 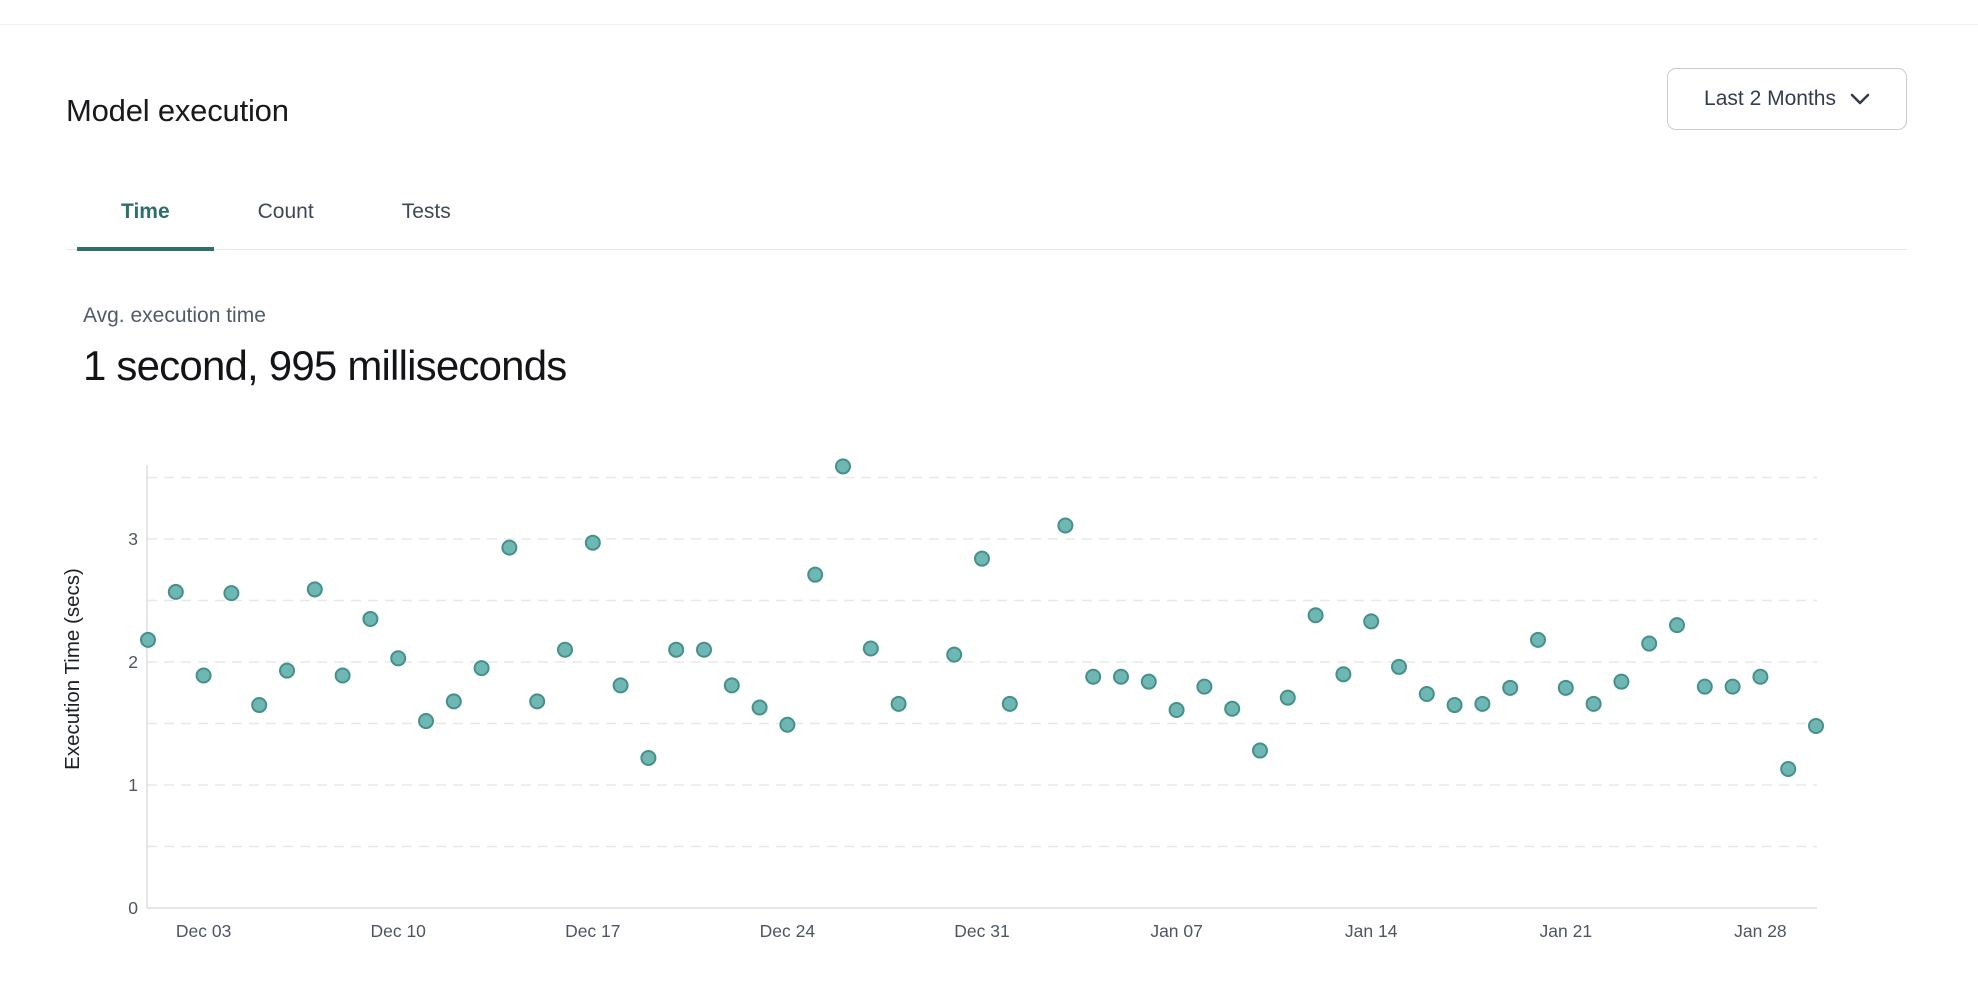 What do you see at coordinates (1371, 931) in the screenshot?
I see `x-tick-label: Jan 14` at bounding box center [1371, 931].